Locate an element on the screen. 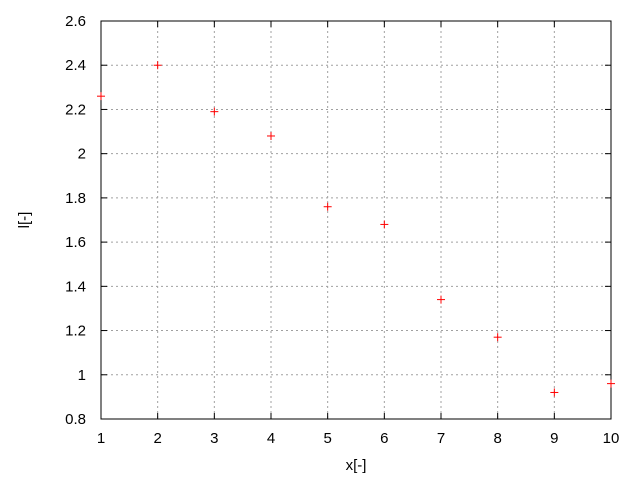  x-tick-label: 6 is located at coordinates (384, 438).